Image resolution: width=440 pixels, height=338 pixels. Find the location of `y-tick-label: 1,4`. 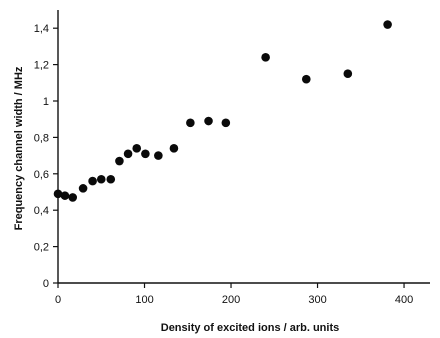

y-tick-label: 1,4 is located at coordinates (41, 29).